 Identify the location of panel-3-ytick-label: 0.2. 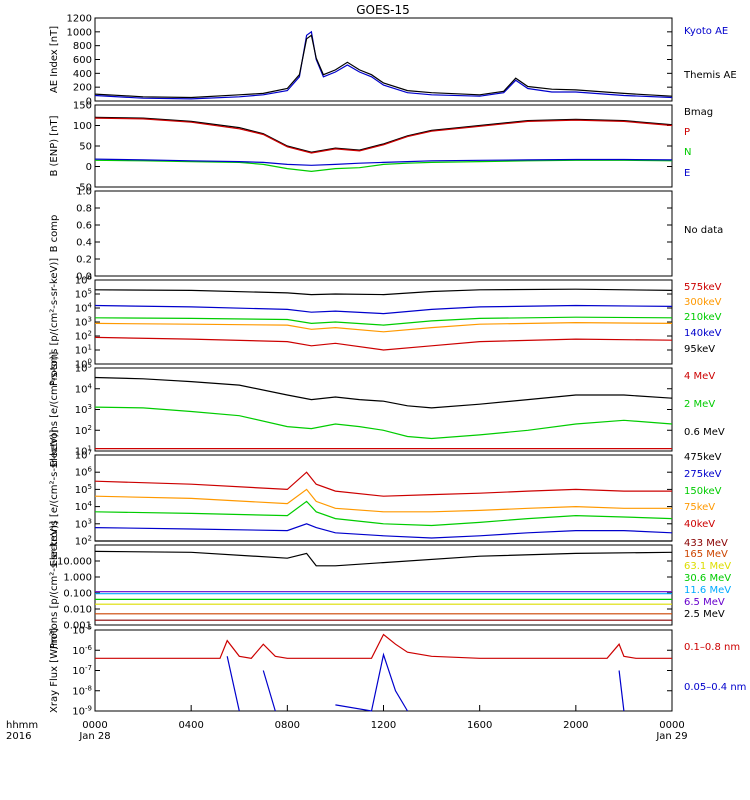
(84, 260).